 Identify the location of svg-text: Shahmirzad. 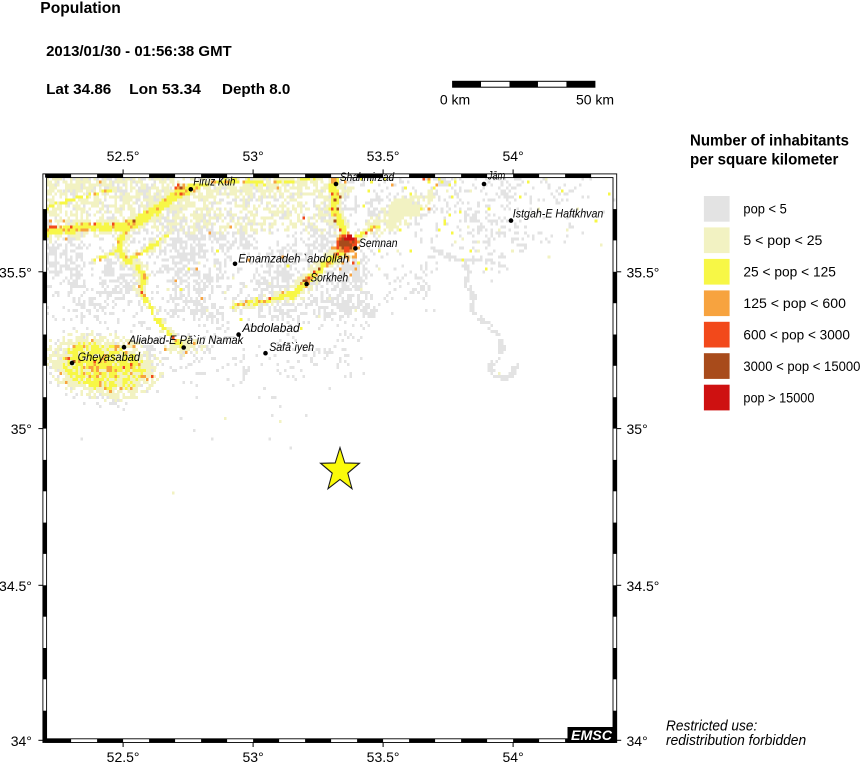
(367, 177).